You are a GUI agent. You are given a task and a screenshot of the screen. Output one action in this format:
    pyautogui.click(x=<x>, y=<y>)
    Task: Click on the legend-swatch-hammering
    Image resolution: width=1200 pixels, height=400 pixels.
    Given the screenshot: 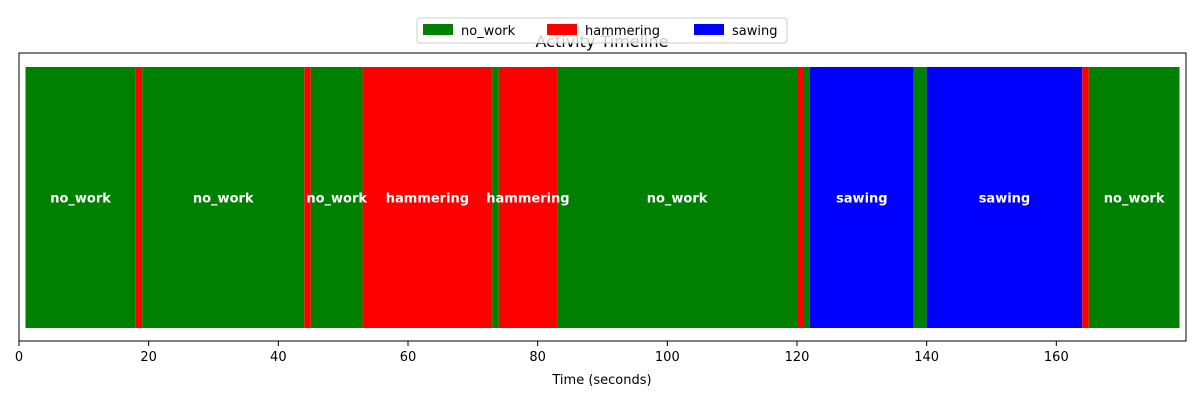 What is the action you would take?
    pyautogui.click(x=562, y=29)
    